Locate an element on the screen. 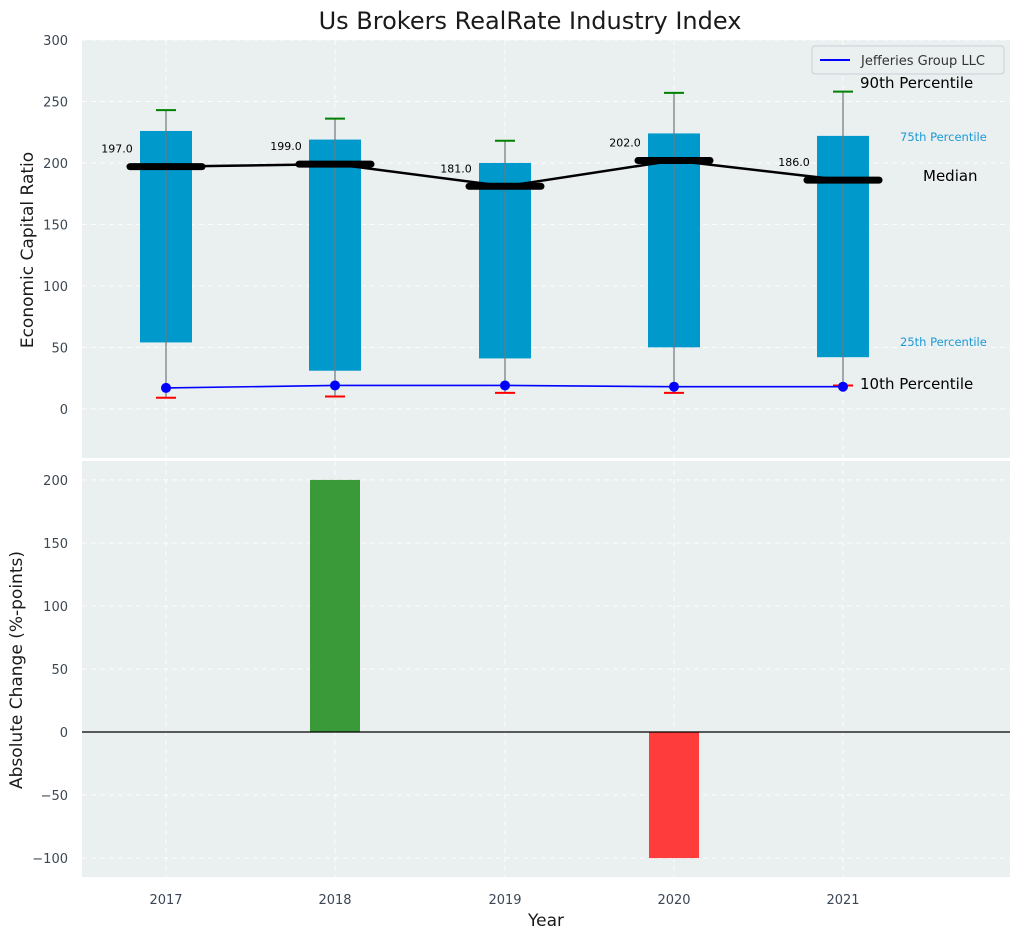 Image resolution: width=1021 pixels, height=940 pixels. top-y-axis-title: Economic Capital Ratio is located at coordinates (28, 250).